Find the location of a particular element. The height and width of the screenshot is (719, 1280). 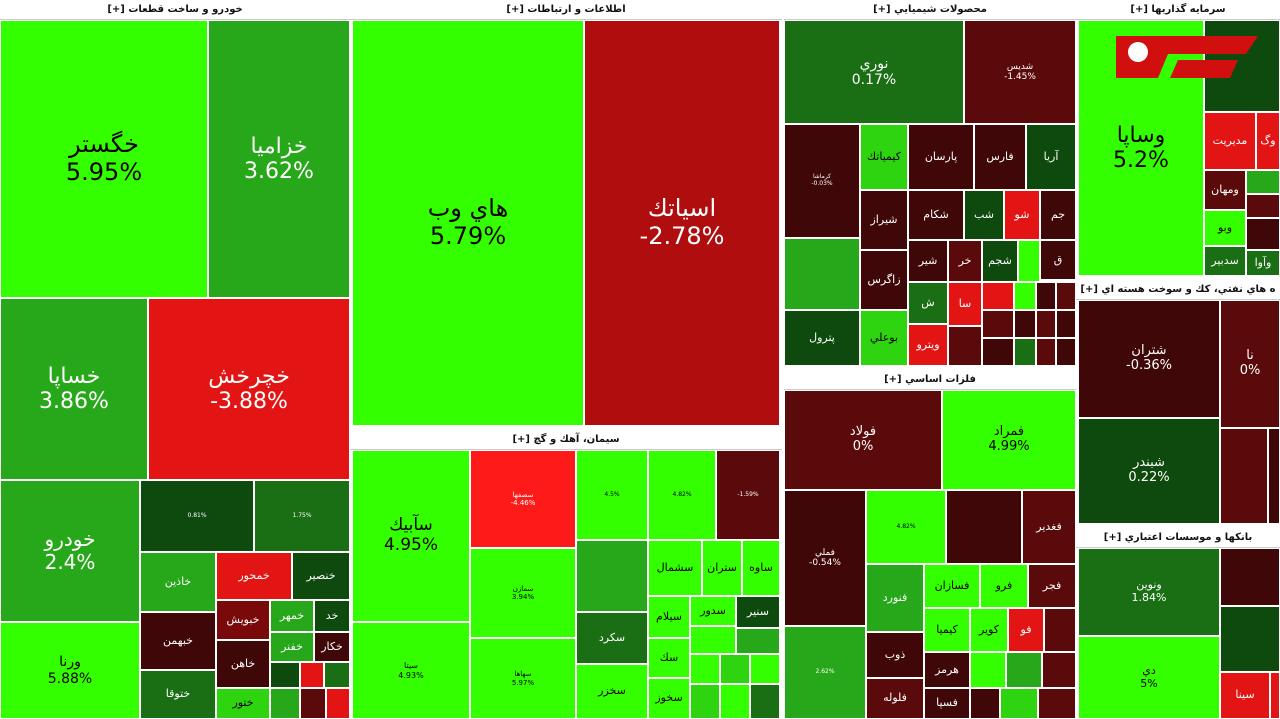

price-change: 3.86% is located at coordinates (74, 401).